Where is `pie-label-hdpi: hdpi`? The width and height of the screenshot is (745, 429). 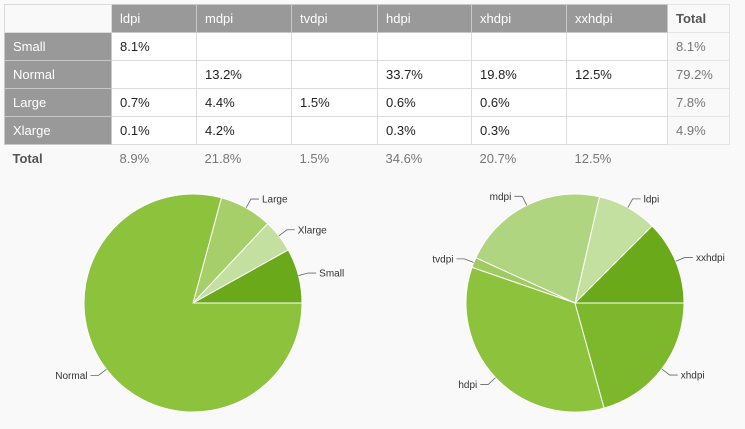
pie-label-hdpi: hdpi is located at coordinates (467, 385).